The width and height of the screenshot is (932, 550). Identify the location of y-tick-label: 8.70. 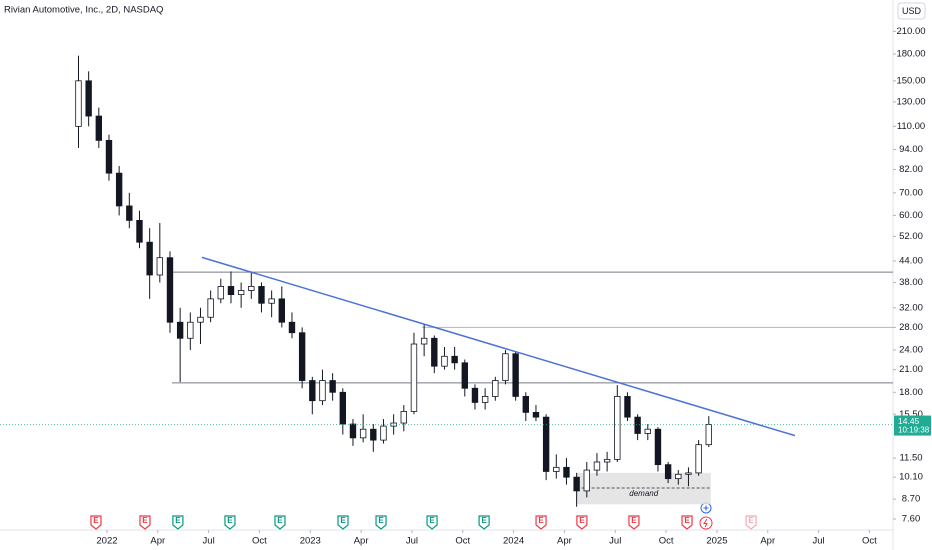
(911, 499).